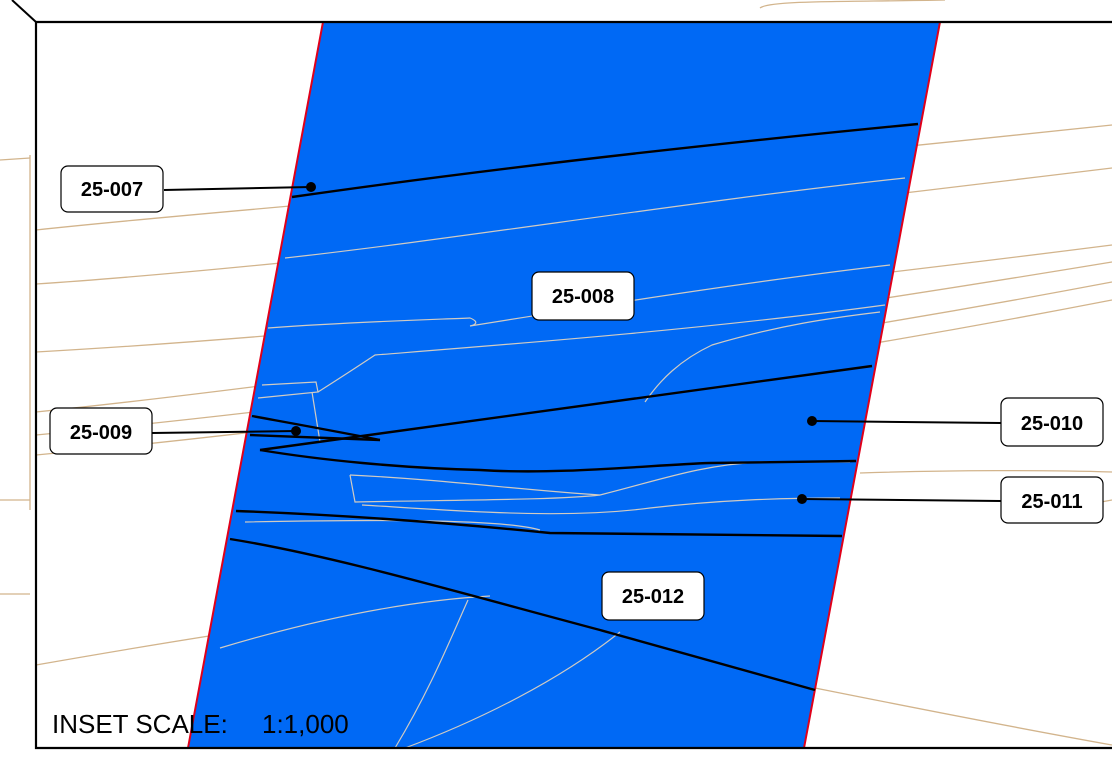  Describe the element at coordinates (24, 11) in the screenshot. I see `sheet-corner-line` at that location.